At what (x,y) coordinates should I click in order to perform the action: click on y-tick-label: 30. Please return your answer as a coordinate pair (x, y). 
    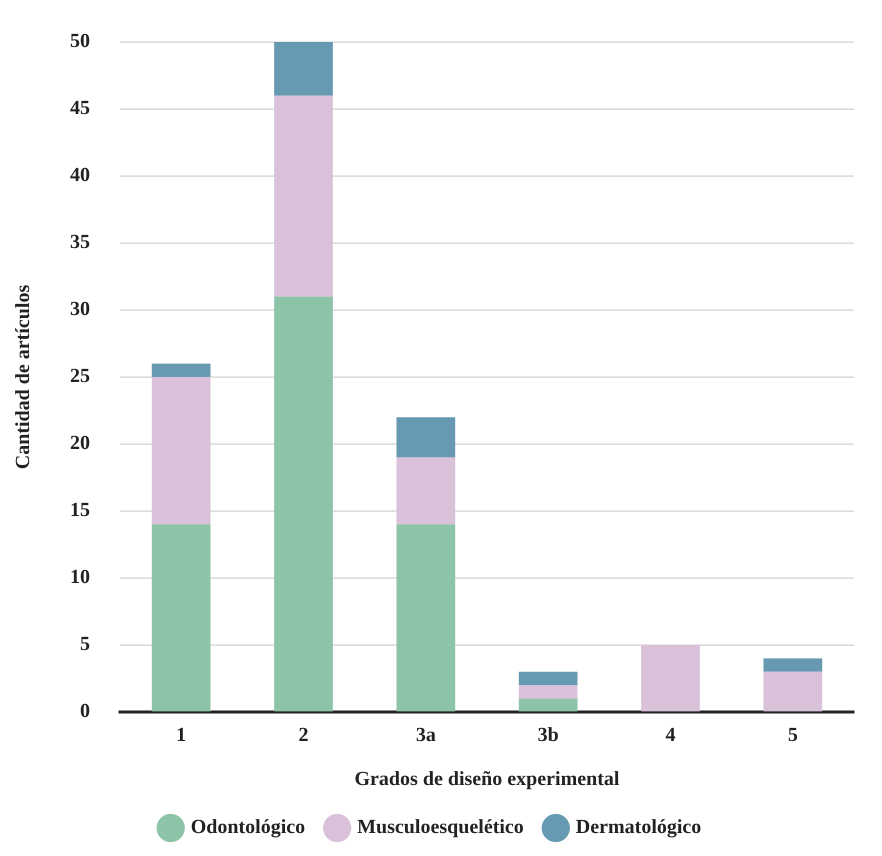
    Looking at the image, I should click on (80, 309).